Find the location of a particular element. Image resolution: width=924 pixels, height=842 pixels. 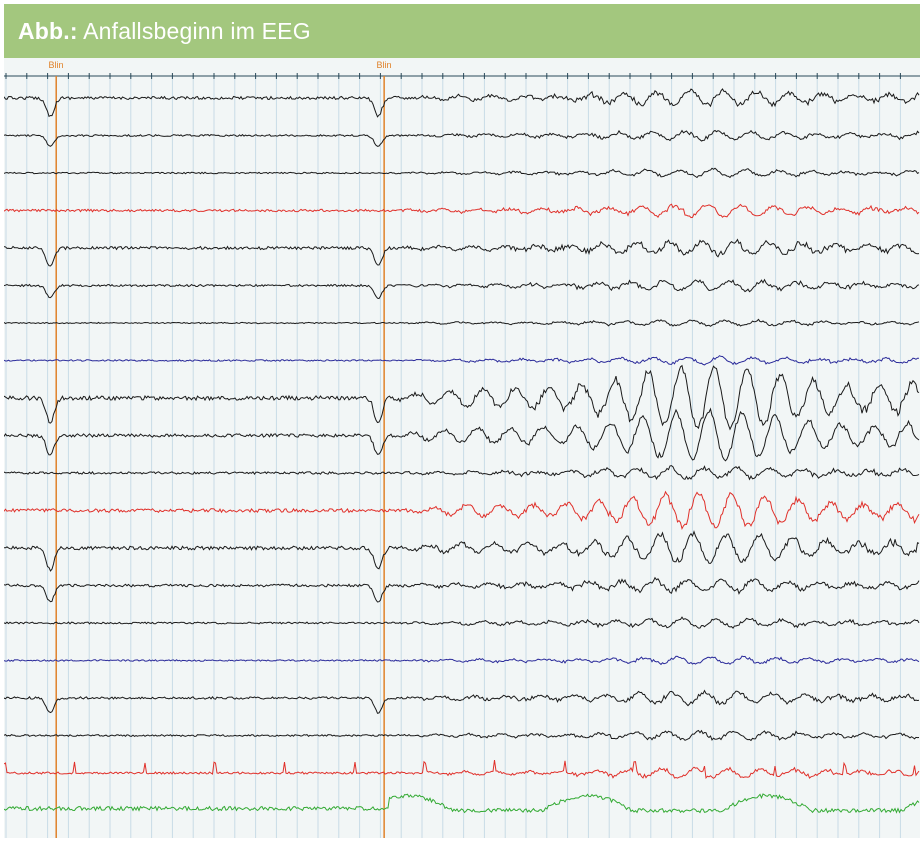

figure-header: Abb.: Anfallsbeginn im EEG is located at coordinates (462, 31).